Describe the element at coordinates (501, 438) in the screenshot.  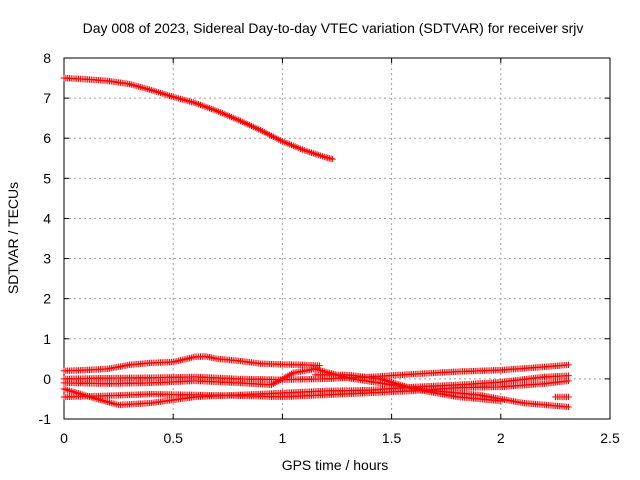
I see `x-tick-label: 2` at that location.